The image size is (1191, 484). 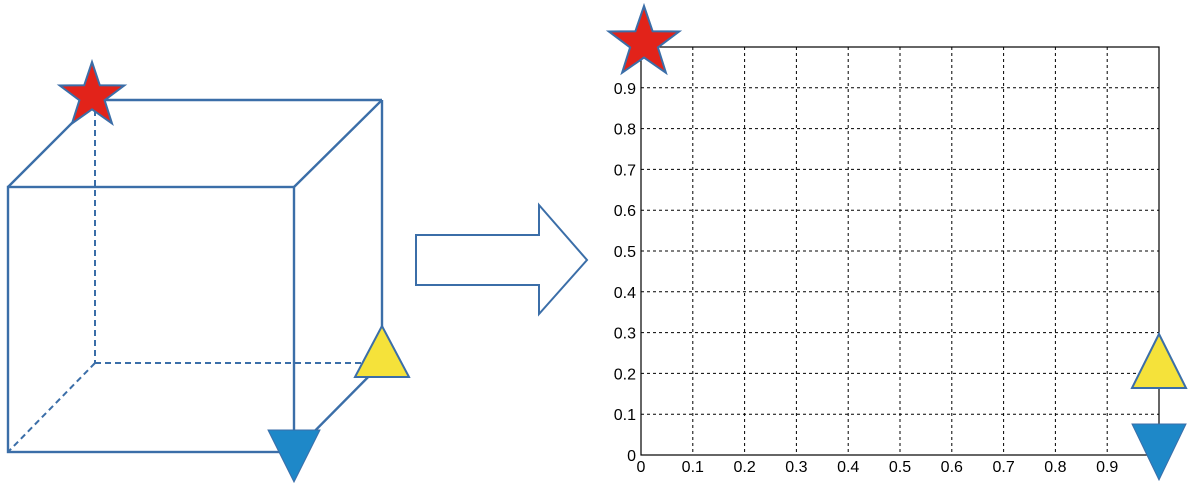 What do you see at coordinates (625, 252) in the screenshot?
I see `y-tick-label: 0.5` at bounding box center [625, 252].